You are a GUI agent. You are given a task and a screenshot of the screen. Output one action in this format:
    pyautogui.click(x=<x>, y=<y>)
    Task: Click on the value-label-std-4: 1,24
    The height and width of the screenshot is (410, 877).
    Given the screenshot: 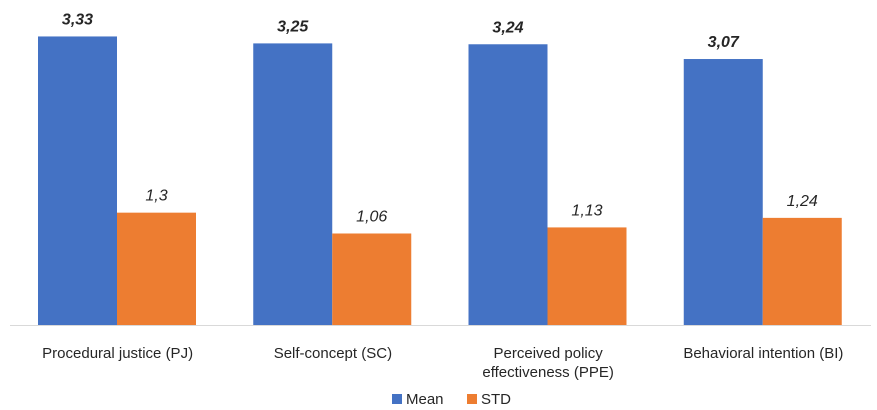 What is the action you would take?
    pyautogui.click(x=802, y=201)
    